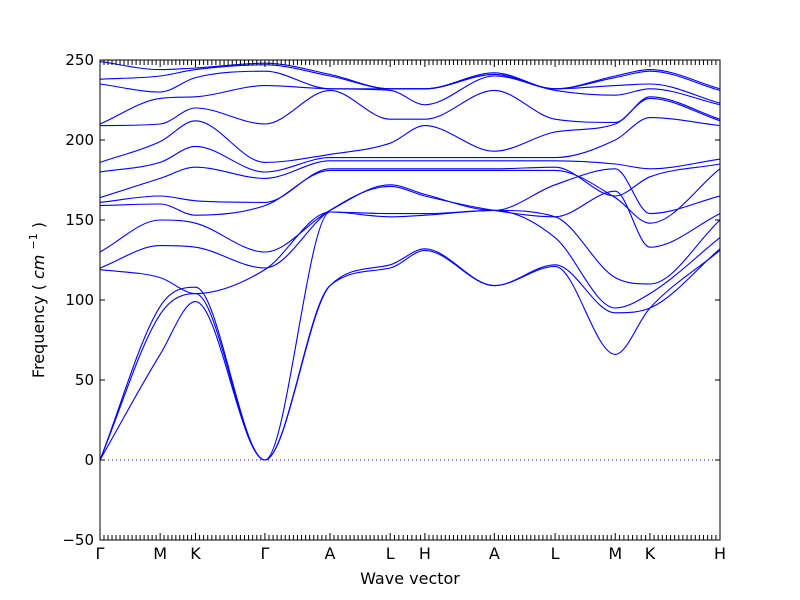 The height and width of the screenshot is (600, 800). I want to click on y-axis-label-unit: cm, so click(38, 267).